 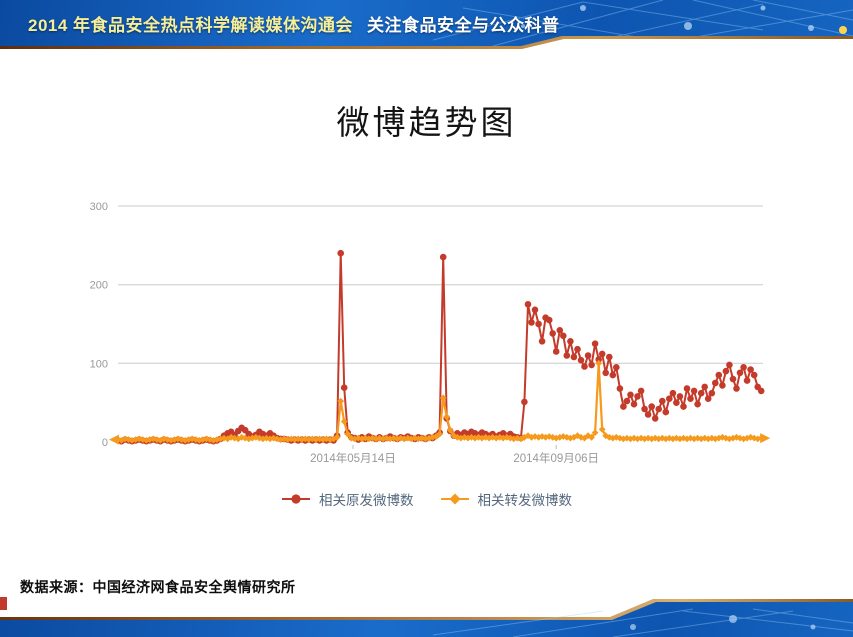 I want to click on header-blue-band: 2014 年食品安全热点科学解读媒体沟通会 关注食品安全与公众科普, so click(x=426, y=23).